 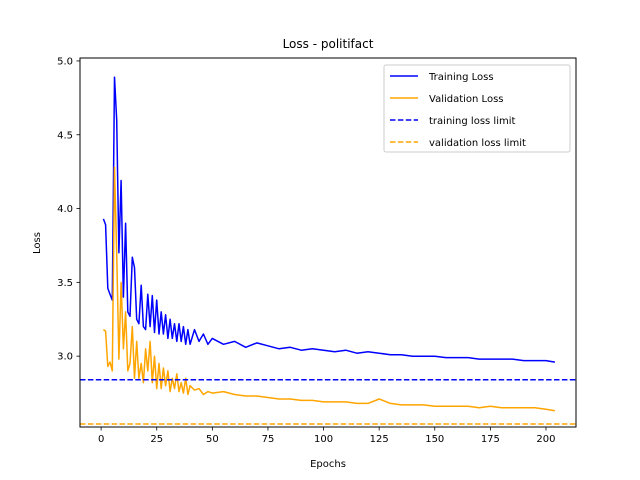 What do you see at coordinates (65, 135) in the screenshot?
I see `y-tick-label: 4.5` at bounding box center [65, 135].